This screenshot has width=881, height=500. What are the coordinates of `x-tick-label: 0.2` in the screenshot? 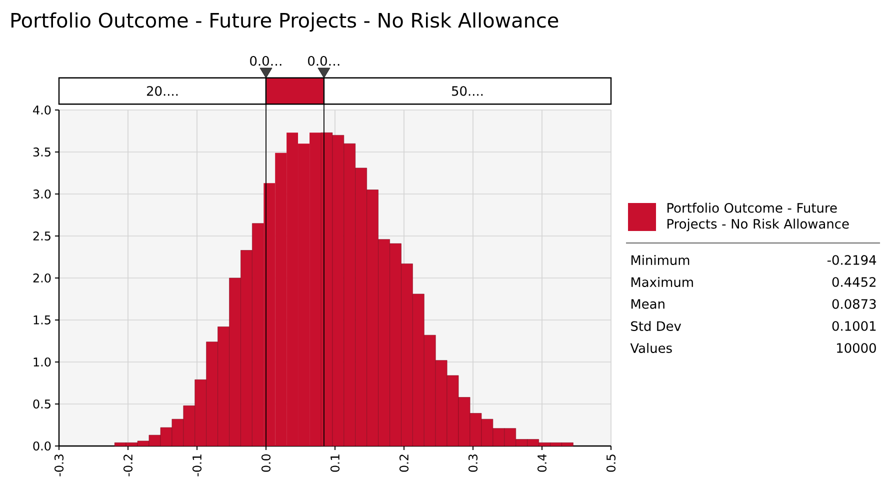 It's located at (404, 463).